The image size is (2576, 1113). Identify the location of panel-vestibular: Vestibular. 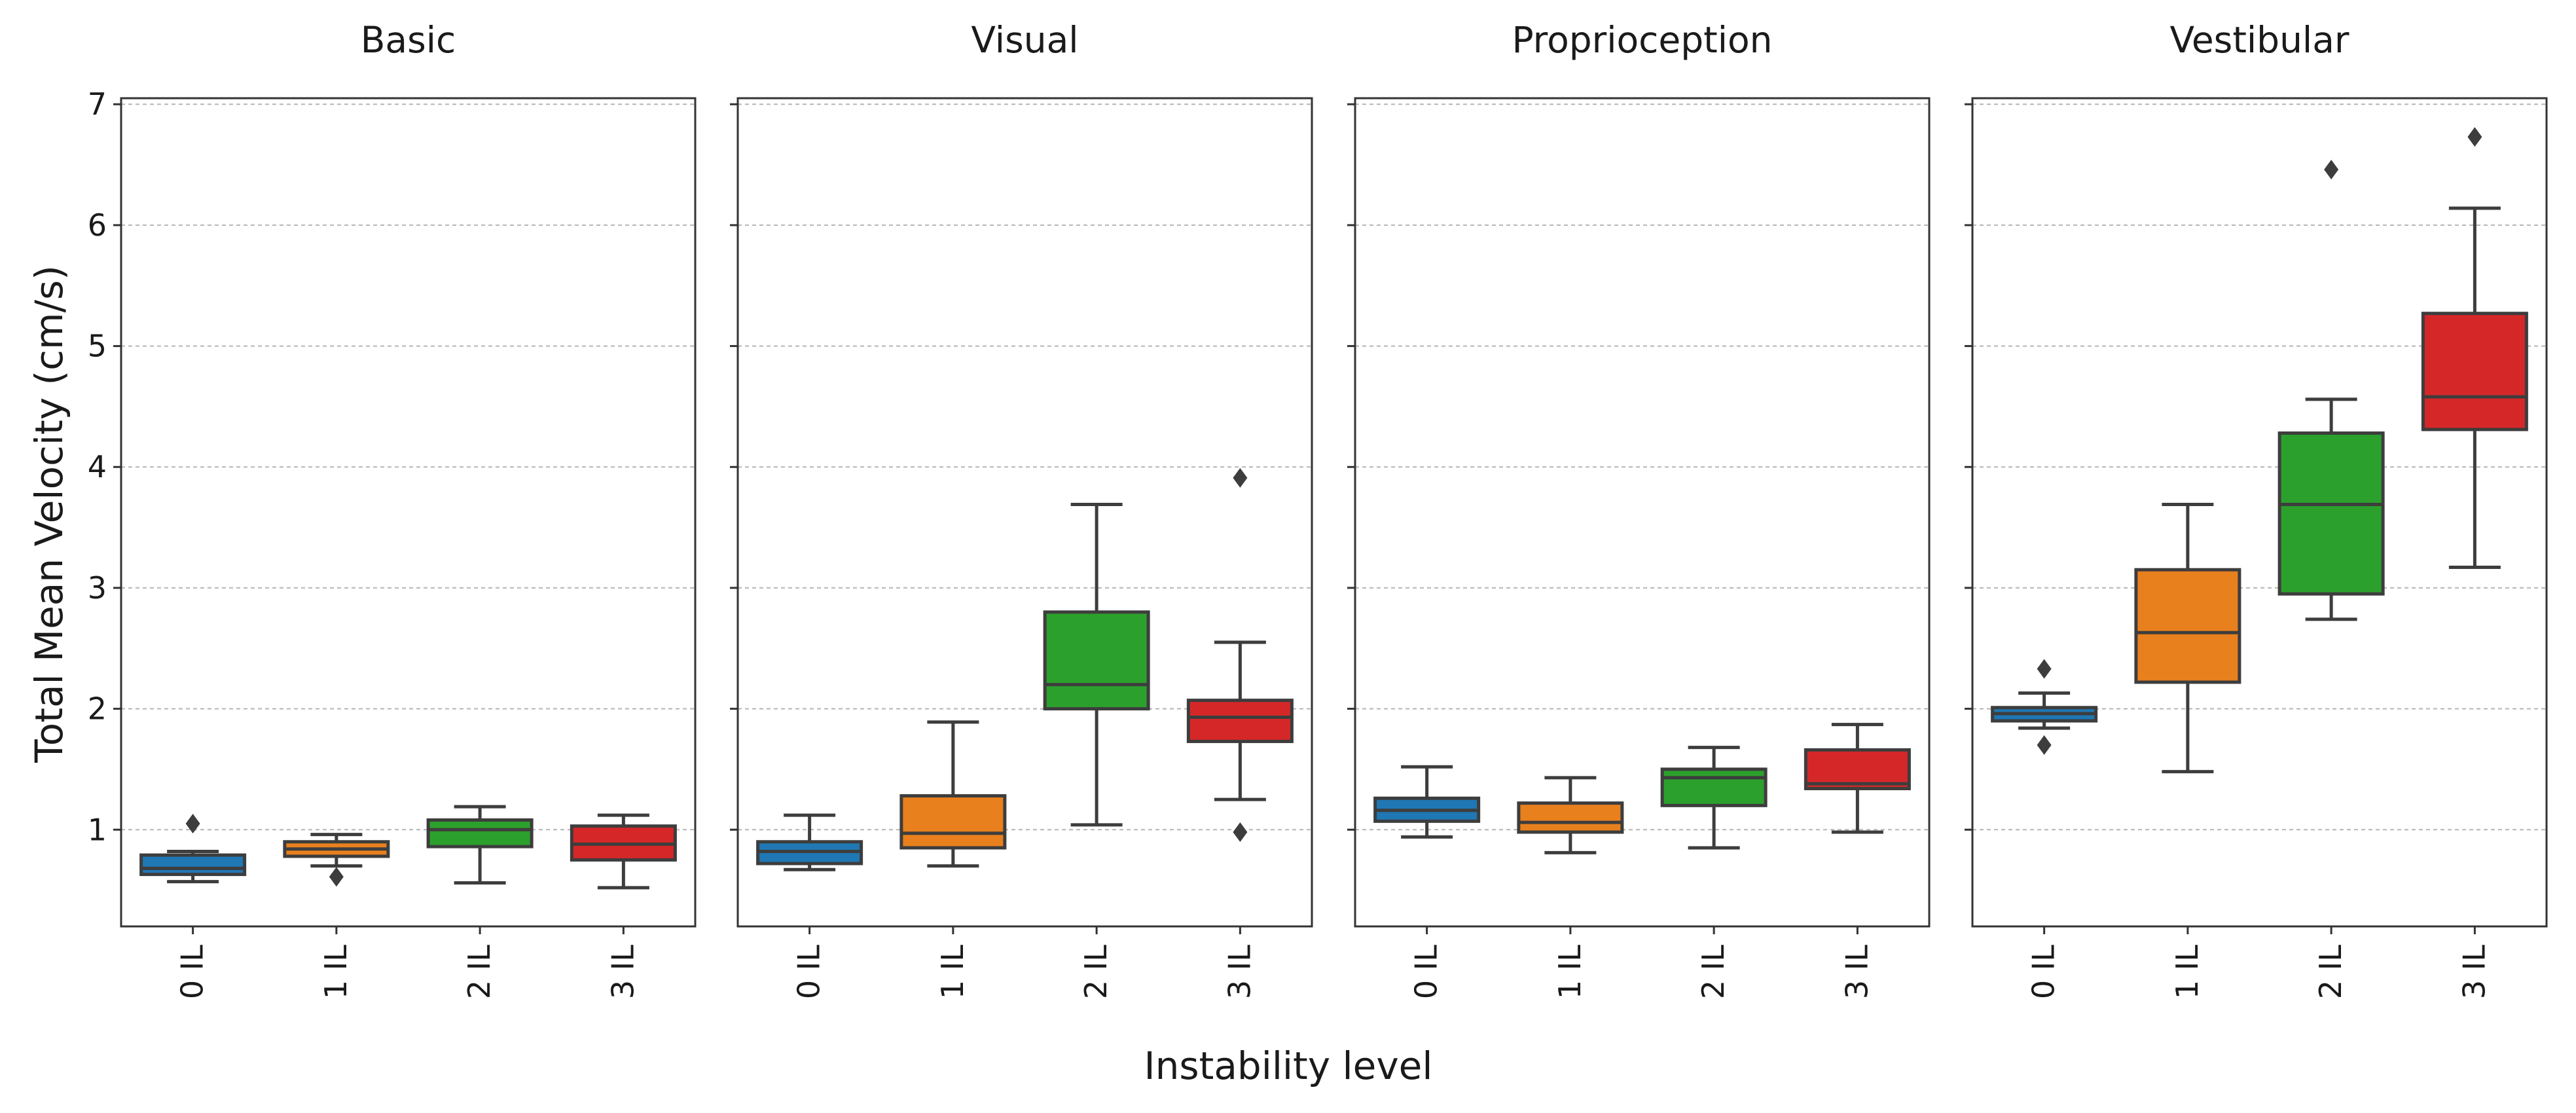
(2259, 396).